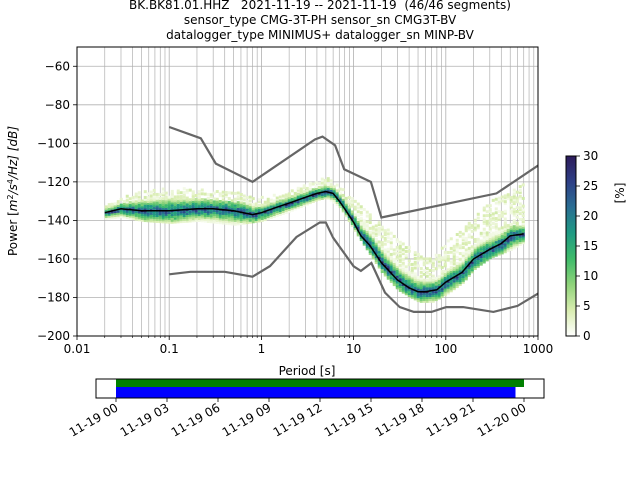 This screenshot has height=480, width=640. Describe the element at coordinates (445, 349) in the screenshot. I see `x-tick-label: 100` at that location.